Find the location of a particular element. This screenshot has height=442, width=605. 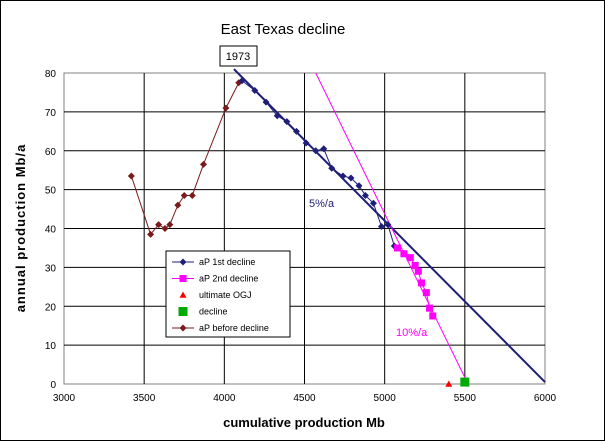

legend-label: decline is located at coordinates (213, 312).